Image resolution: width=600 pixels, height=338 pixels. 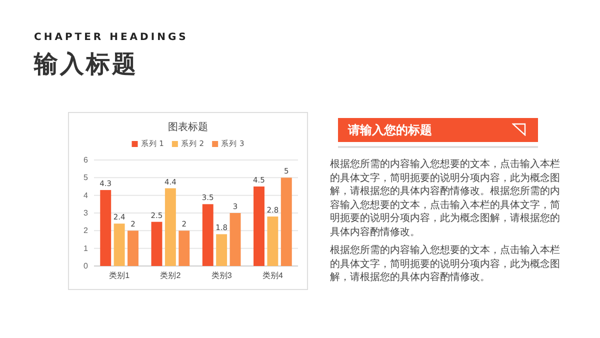 What do you see at coordinates (86, 177) in the screenshot?
I see `y-tick-label: 5` at bounding box center [86, 177].